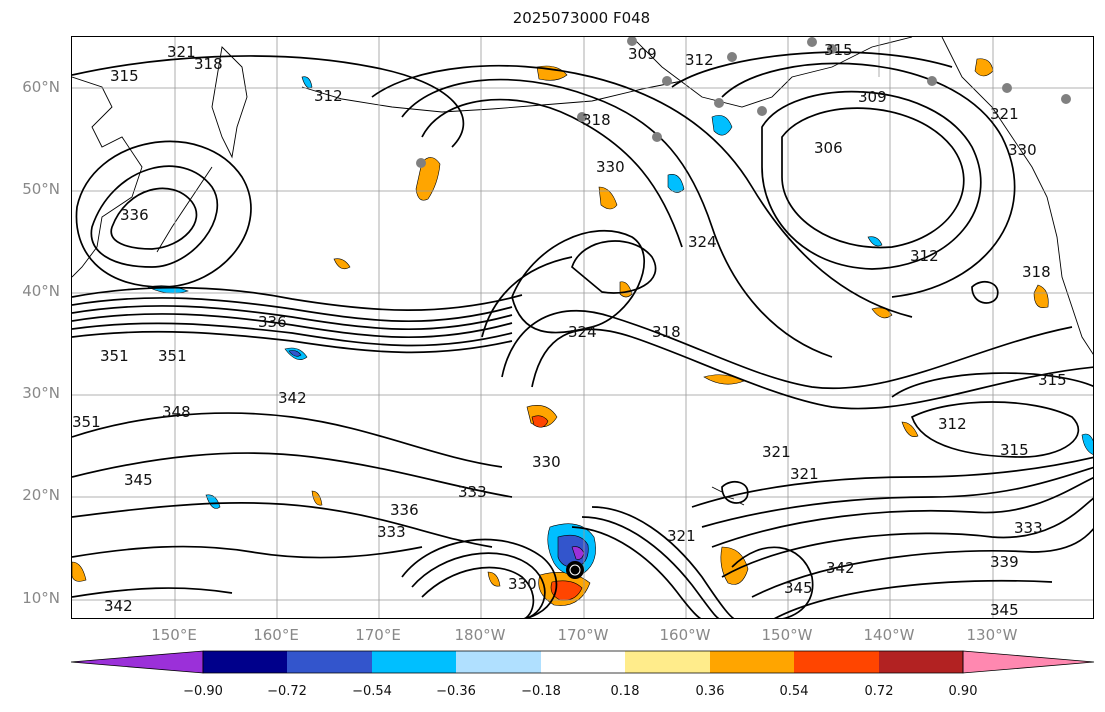 This screenshot has width=1105, height=712. Describe the element at coordinates (456, 691) in the screenshot. I see `colorbar-tick: −0.36` at that location.